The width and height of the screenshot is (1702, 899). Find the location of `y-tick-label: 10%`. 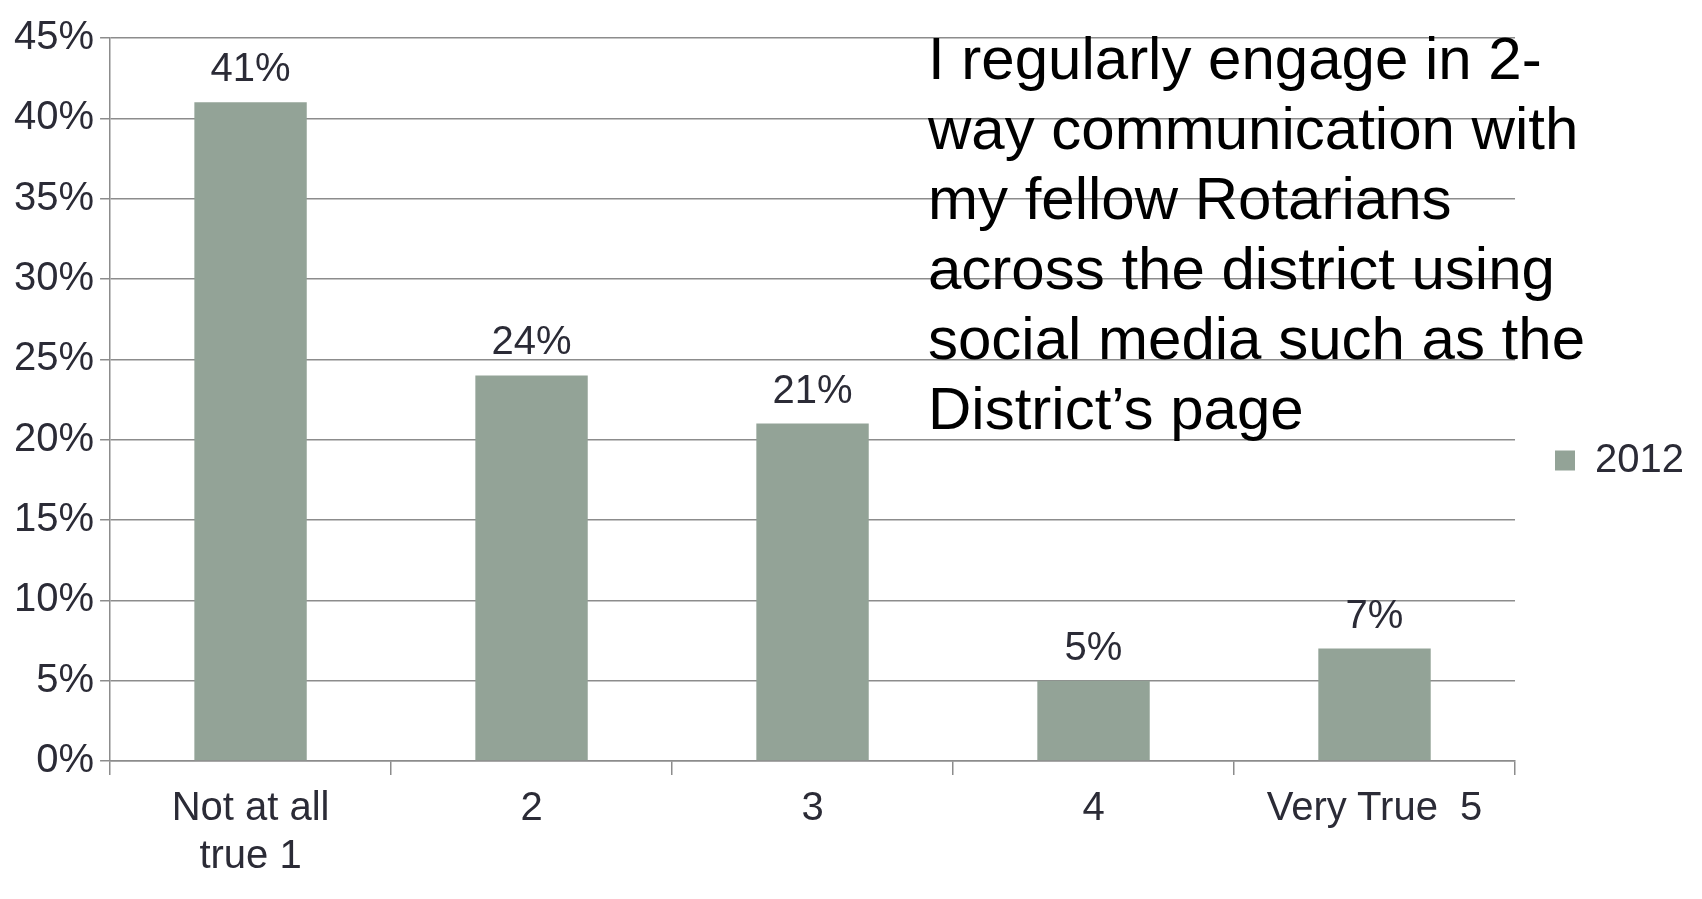

y-tick-label: 10% is located at coordinates (54, 597).